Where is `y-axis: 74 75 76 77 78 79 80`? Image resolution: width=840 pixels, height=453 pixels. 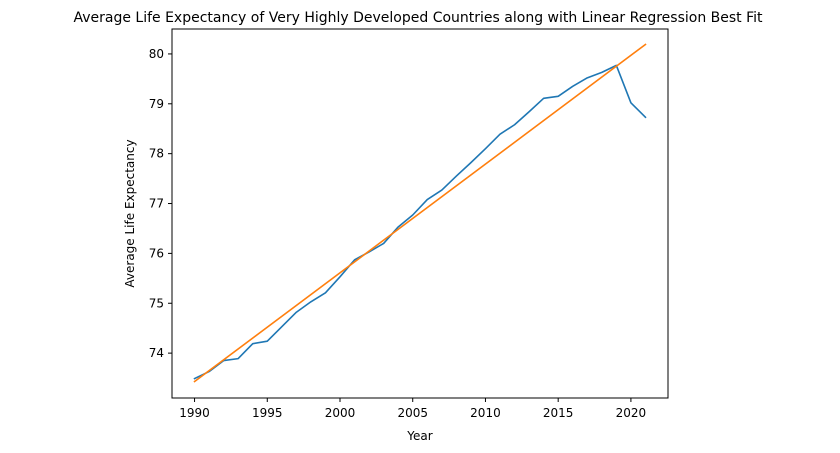
y-axis: 74 75 76 77 78 79 80 is located at coordinates (160, 203).